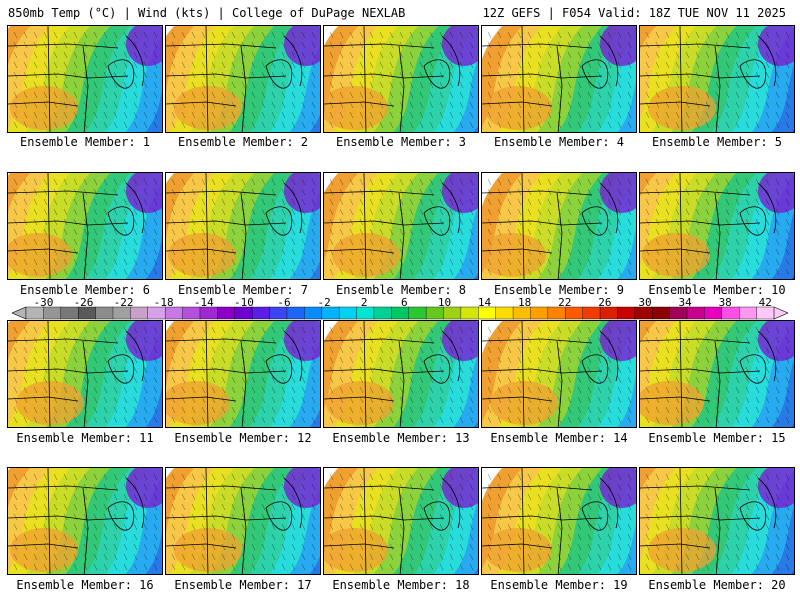  I want to click on cold-core-shading, so click(144, 488).